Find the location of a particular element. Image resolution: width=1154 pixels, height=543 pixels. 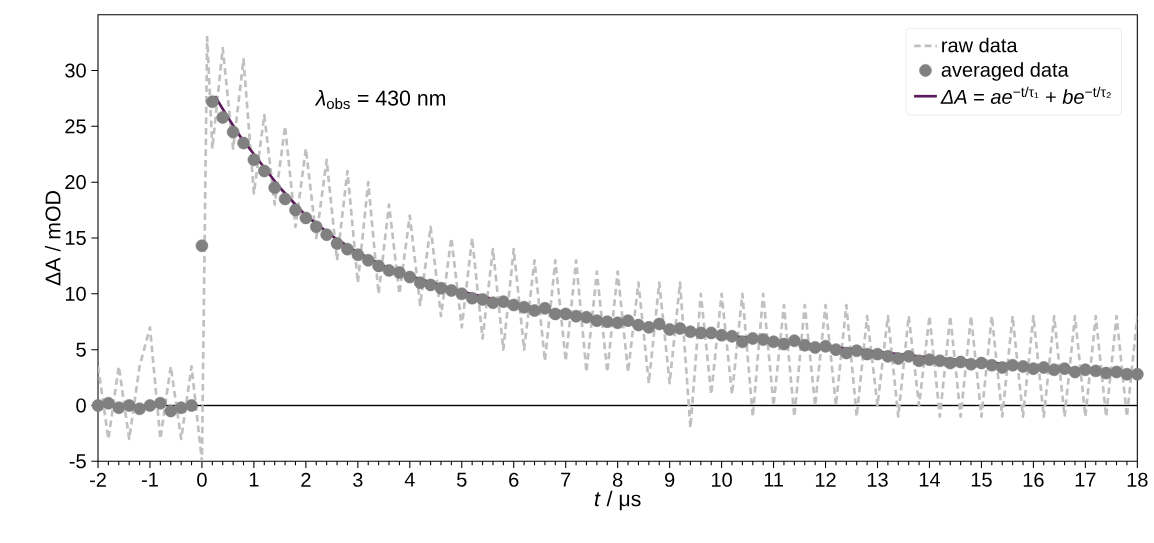

x-tick-label: 5 is located at coordinates (462, 479).